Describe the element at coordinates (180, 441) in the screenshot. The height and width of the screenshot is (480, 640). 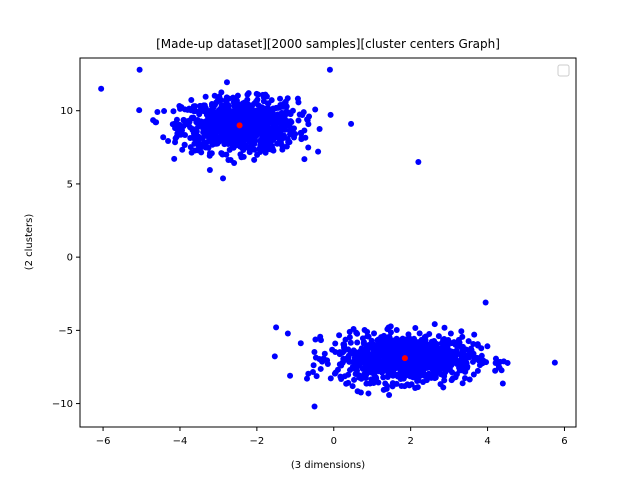
I see `x-tick-label: −4` at that location.